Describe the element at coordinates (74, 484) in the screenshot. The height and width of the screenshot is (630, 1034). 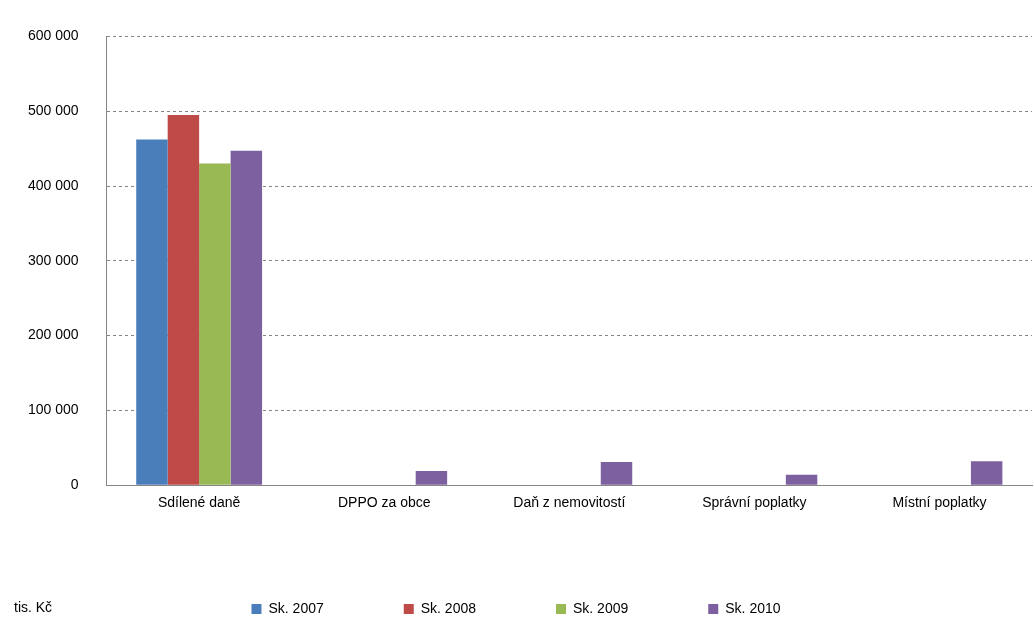
I see `y-tick-label: 0` at that location.